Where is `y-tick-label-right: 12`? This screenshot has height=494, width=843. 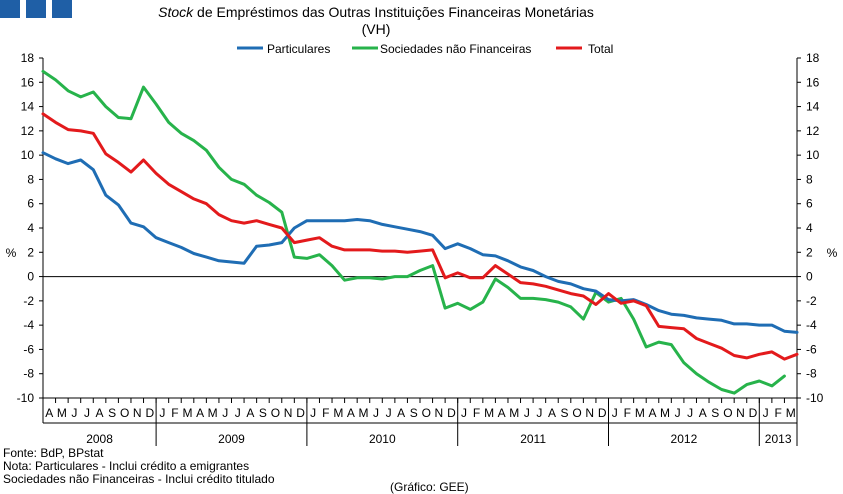
y-tick-label-right: 12 is located at coordinates (813, 131).